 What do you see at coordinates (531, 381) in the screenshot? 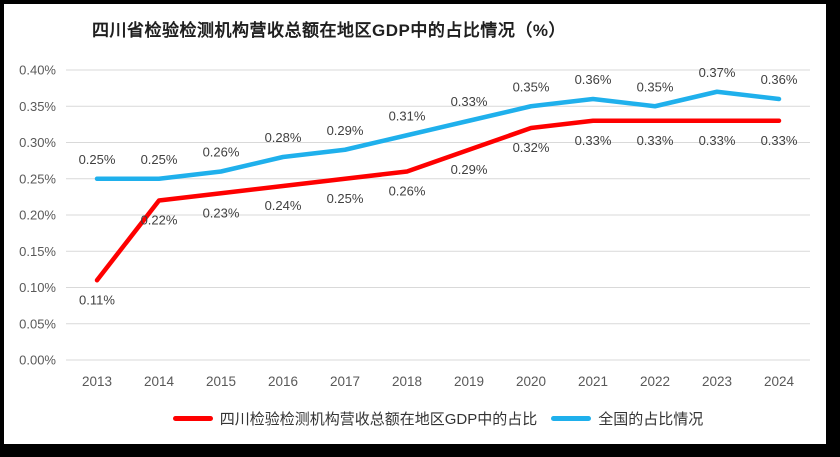
I see `x-axis-tick-label: 2020` at bounding box center [531, 381].